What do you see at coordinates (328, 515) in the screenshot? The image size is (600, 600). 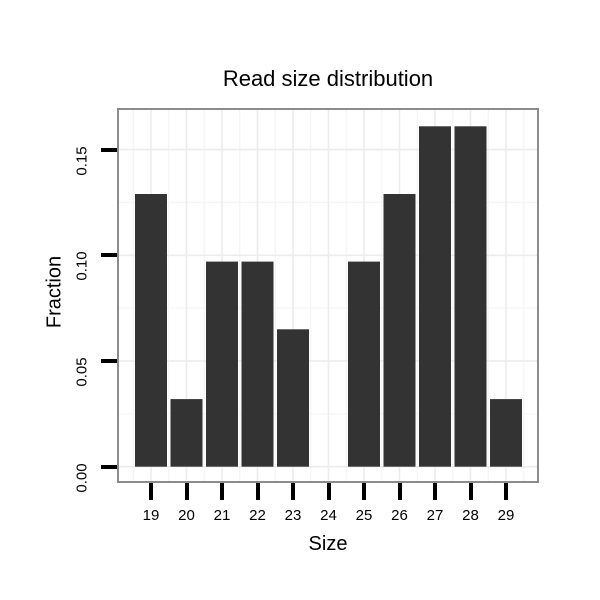 I see `x-tick-label: 24` at bounding box center [328, 515].